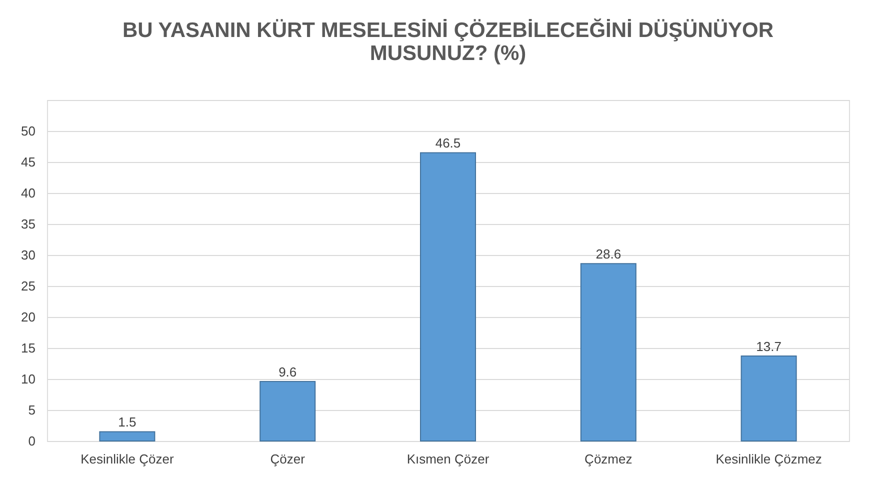  I want to click on y-tick-label: 20, so click(28, 317).